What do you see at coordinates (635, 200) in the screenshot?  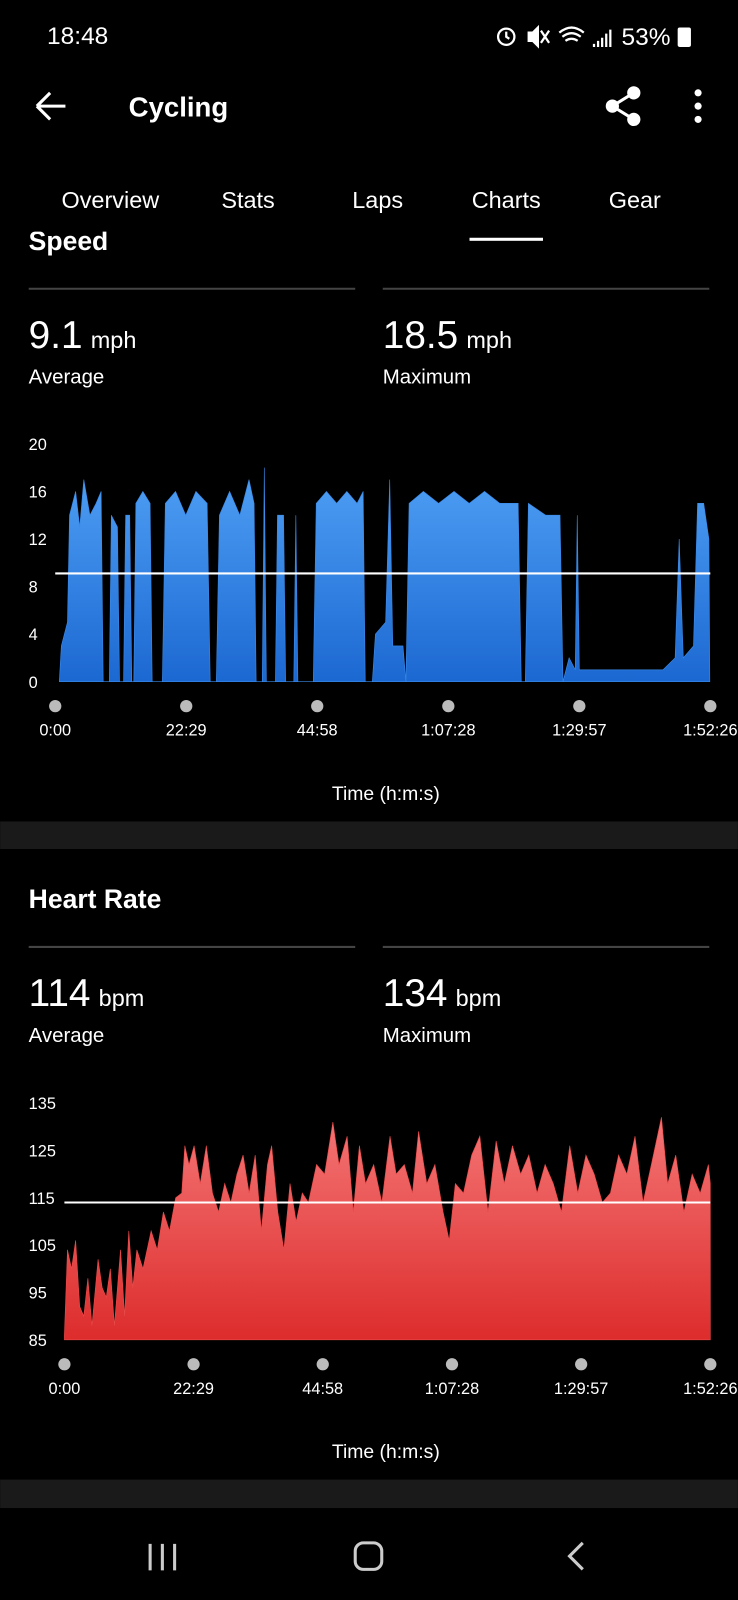 I see `tab: Gear` at bounding box center [635, 200].